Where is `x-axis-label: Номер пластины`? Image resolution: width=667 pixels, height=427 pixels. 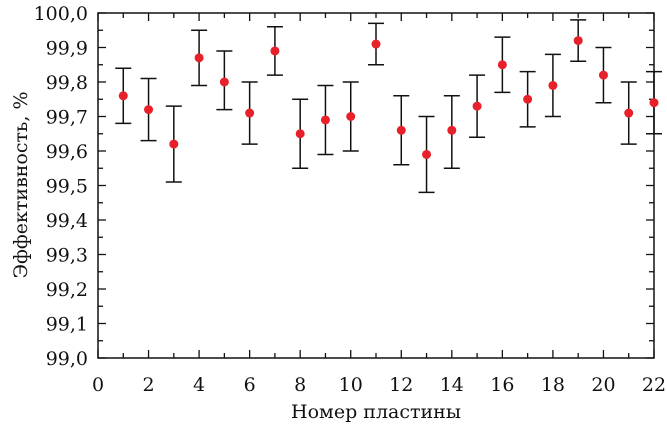
x-axis-label: Номер пластины is located at coordinates (376, 412).